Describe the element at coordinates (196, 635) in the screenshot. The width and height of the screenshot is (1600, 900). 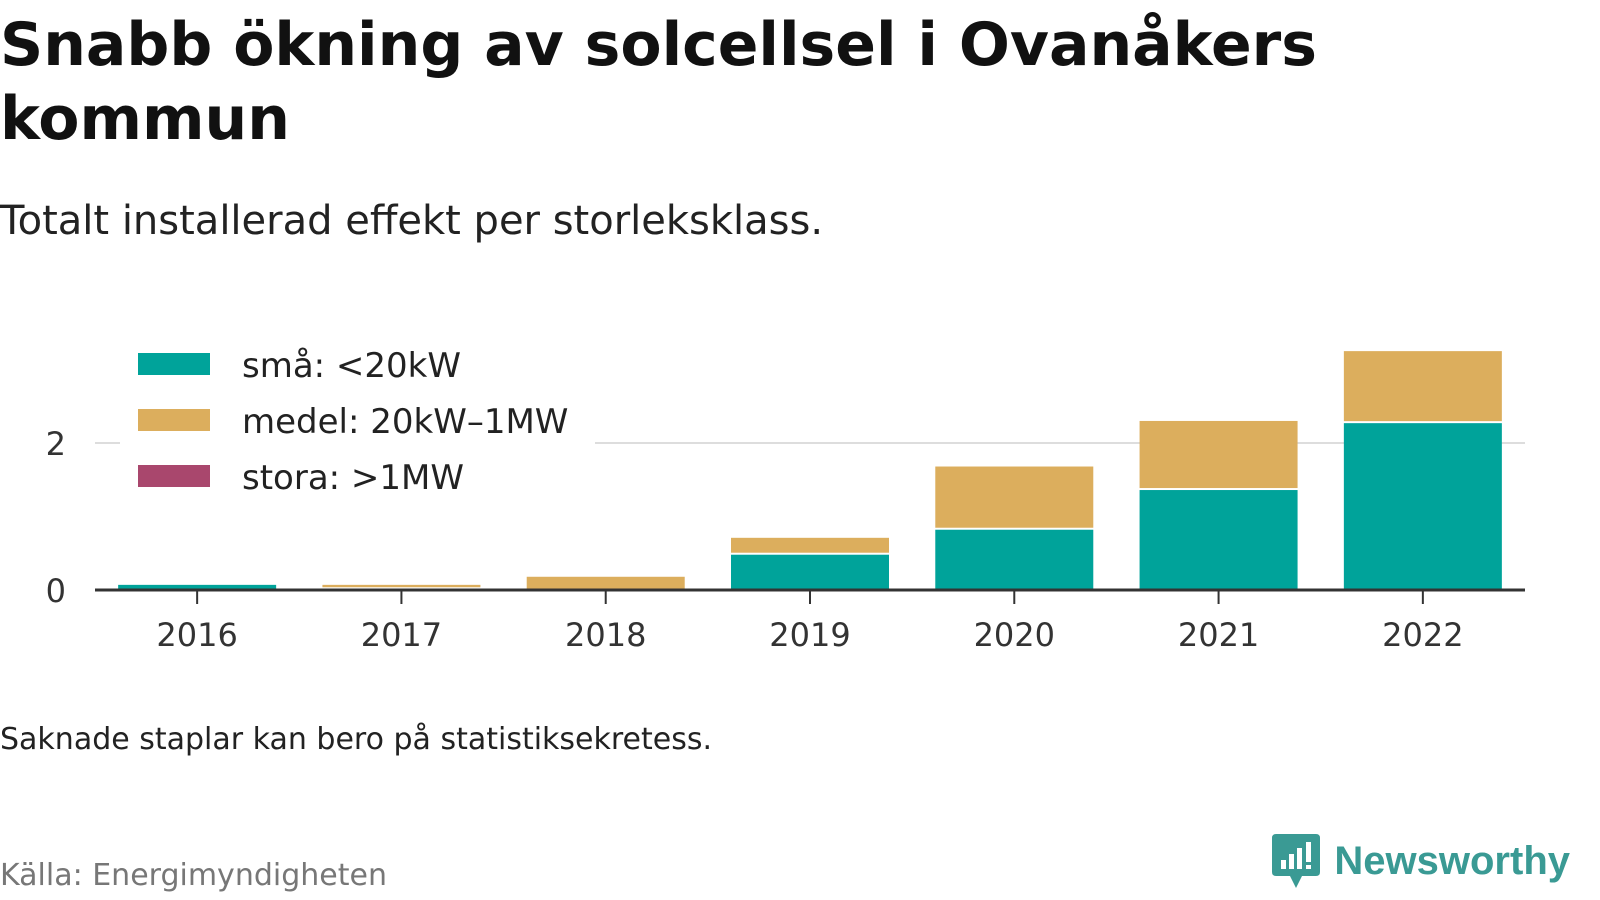
I see `x-tick-label-2016: 2016` at that location.